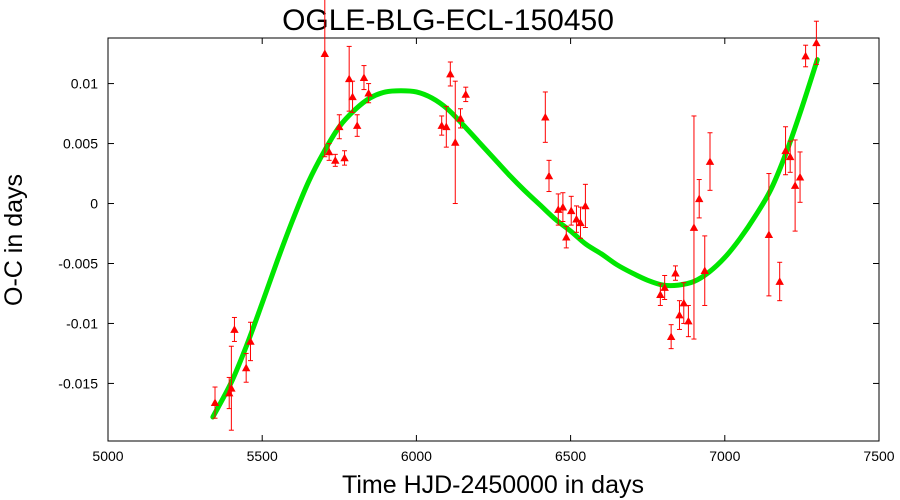  I want to click on y-tick-label: 0, so click(94, 204).